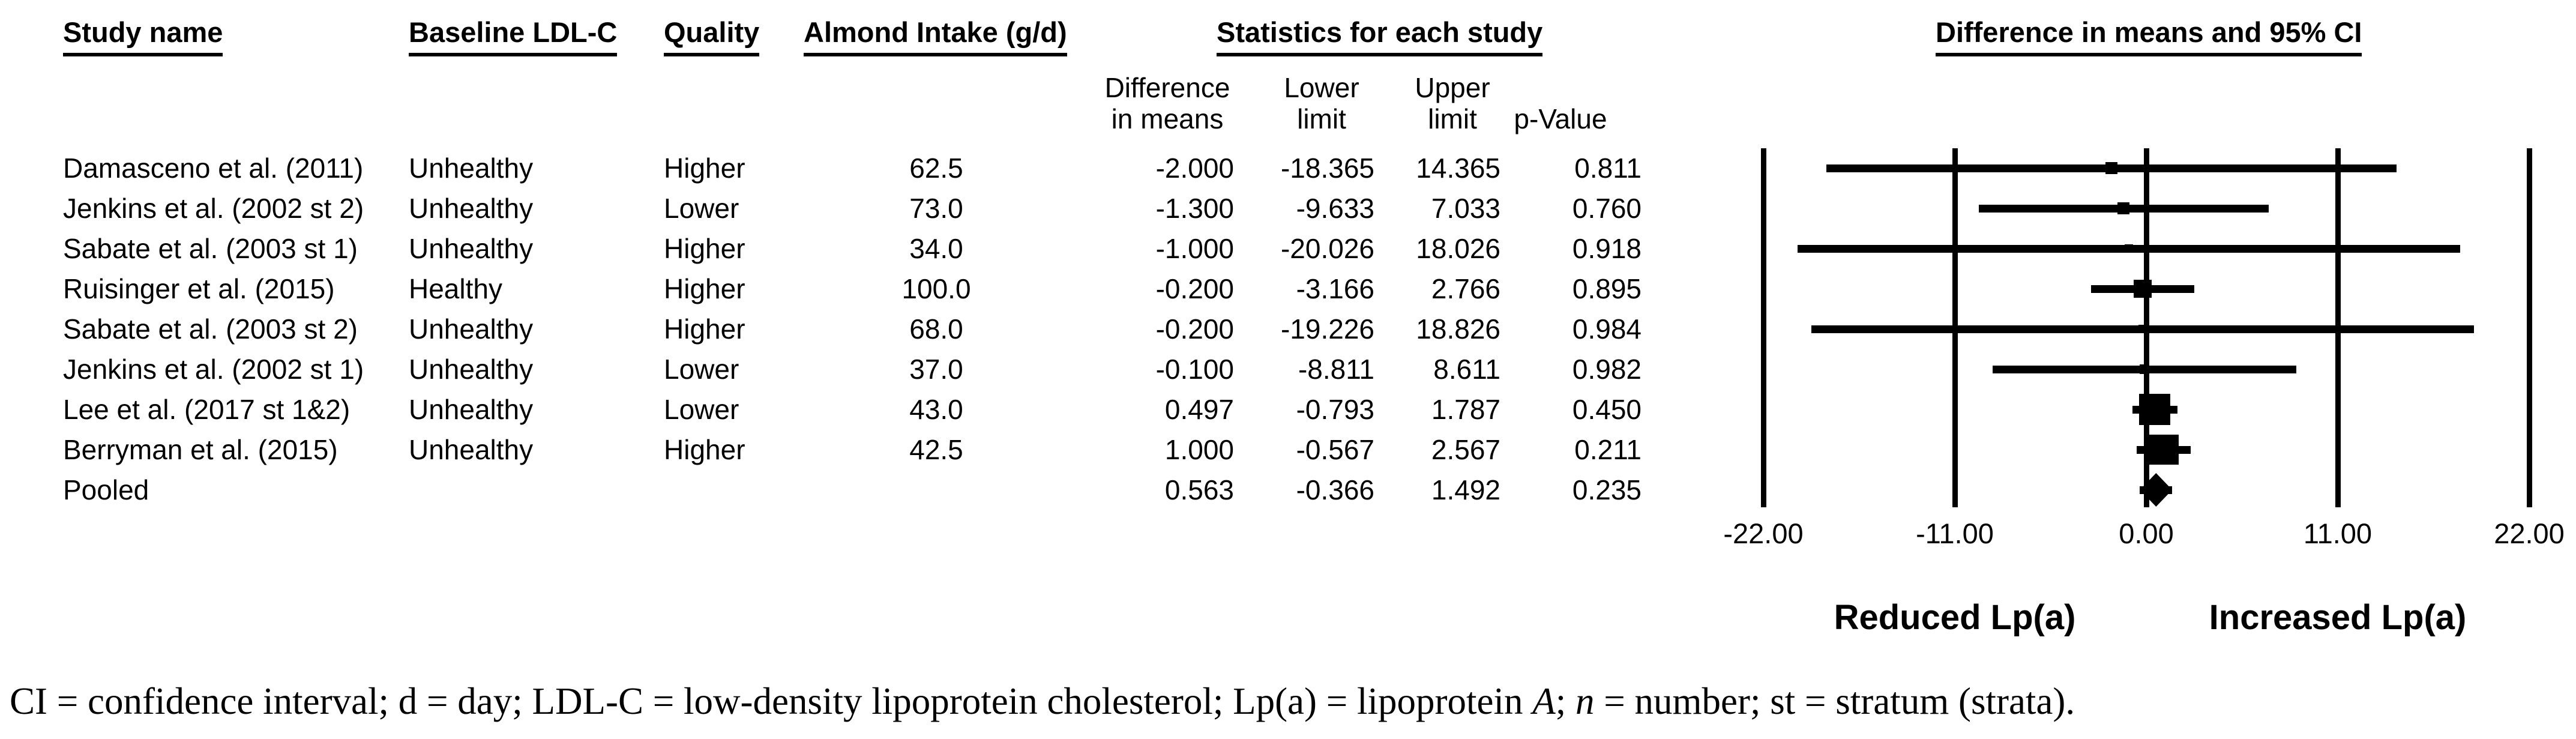  What do you see at coordinates (1465, 449) in the screenshot?
I see `upper-limit-value: 2.567` at bounding box center [1465, 449].